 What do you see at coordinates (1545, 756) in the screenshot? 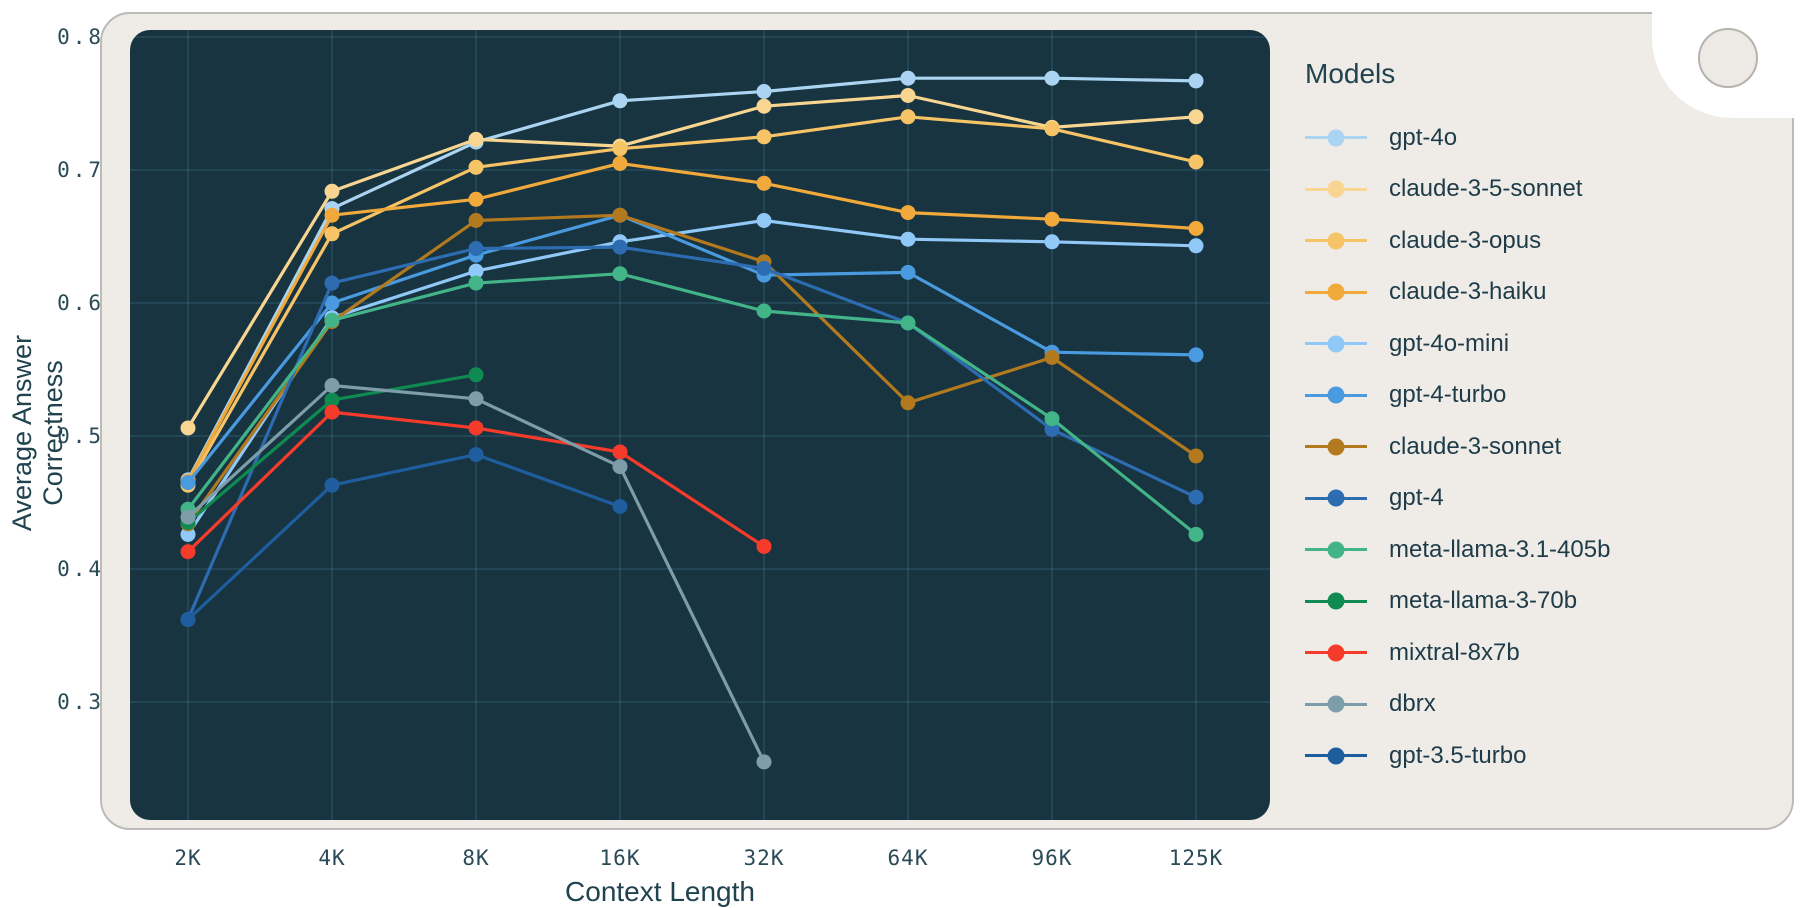
I see `legend-item-gpt-3.5-turbo: gpt-3.5-turbo` at bounding box center [1545, 756].